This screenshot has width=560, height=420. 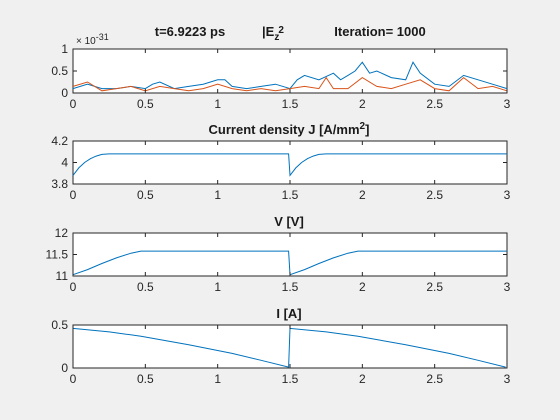 I want to click on panel2: 0 0.5 1 1.5 2 2.5 3 3.8 4 4.2, so click(x=280, y=168).